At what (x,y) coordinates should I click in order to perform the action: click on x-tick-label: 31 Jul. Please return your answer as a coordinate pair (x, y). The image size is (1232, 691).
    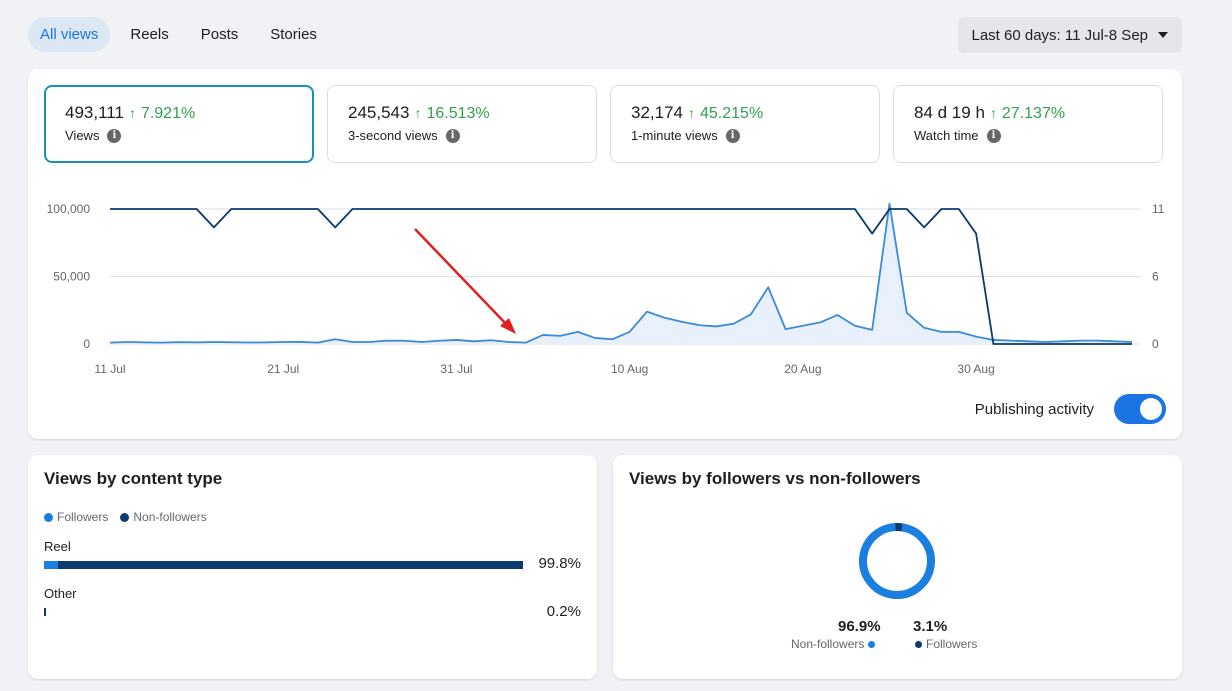
    Looking at the image, I should click on (456, 369).